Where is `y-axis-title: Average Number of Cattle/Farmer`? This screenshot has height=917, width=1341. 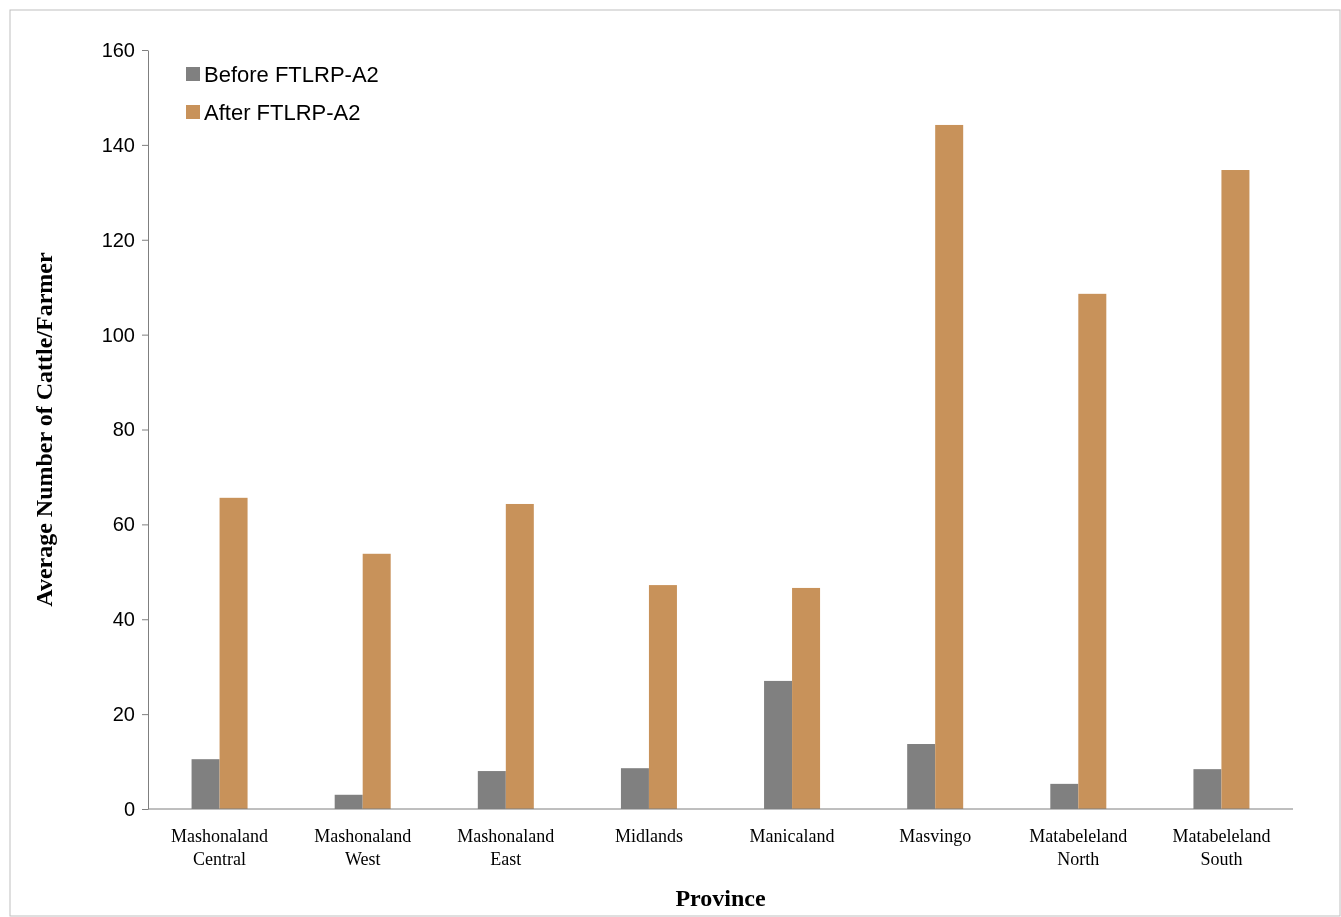 y-axis-title: Average Number of Cattle/Farmer is located at coordinates (44, 429).